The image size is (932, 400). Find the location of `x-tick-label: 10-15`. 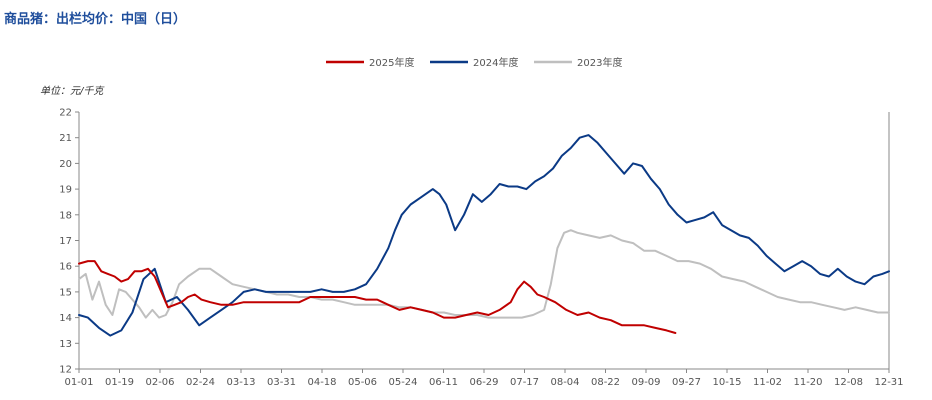

x-tick-label: 10-15 is located at coordinates (726, 382).